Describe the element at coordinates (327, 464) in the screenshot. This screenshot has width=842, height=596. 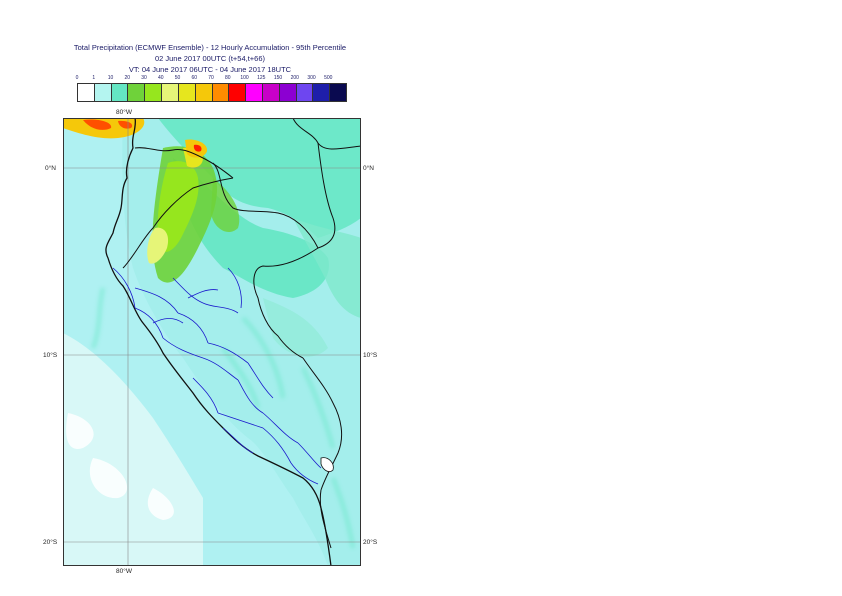
I see `lake-titicaca` at that location.